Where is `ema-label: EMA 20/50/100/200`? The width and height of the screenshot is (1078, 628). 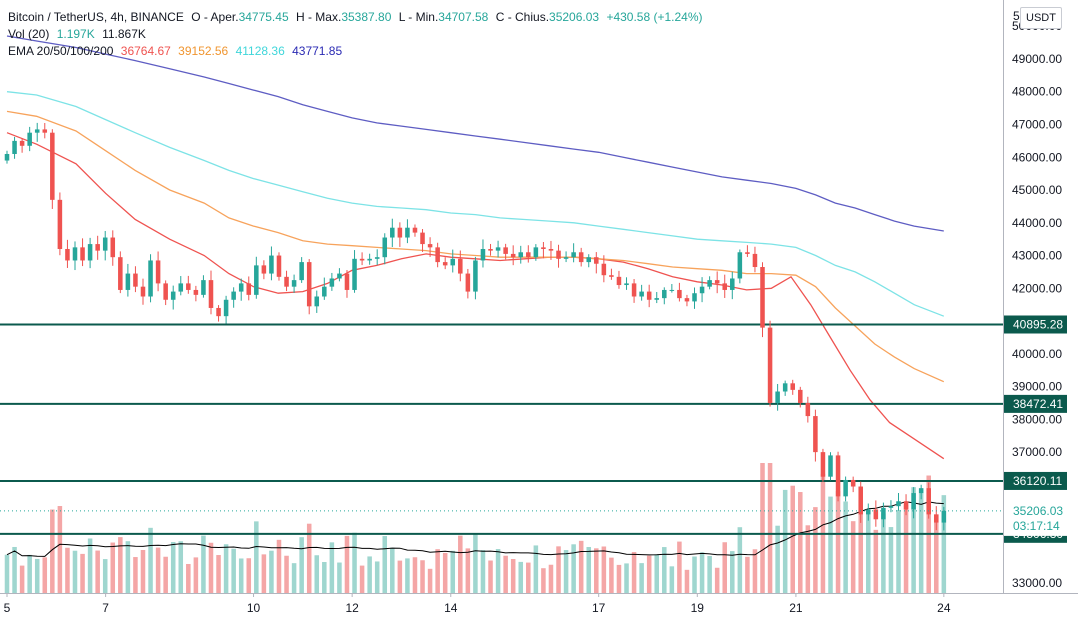 ema-label: EMA 20/50/100/200 is located at coordinates (61, 51).